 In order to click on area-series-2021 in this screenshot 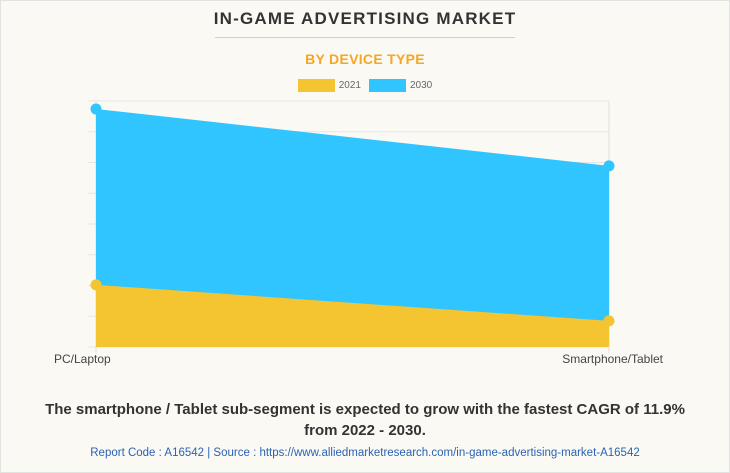, I will do `click(352, 315)`.